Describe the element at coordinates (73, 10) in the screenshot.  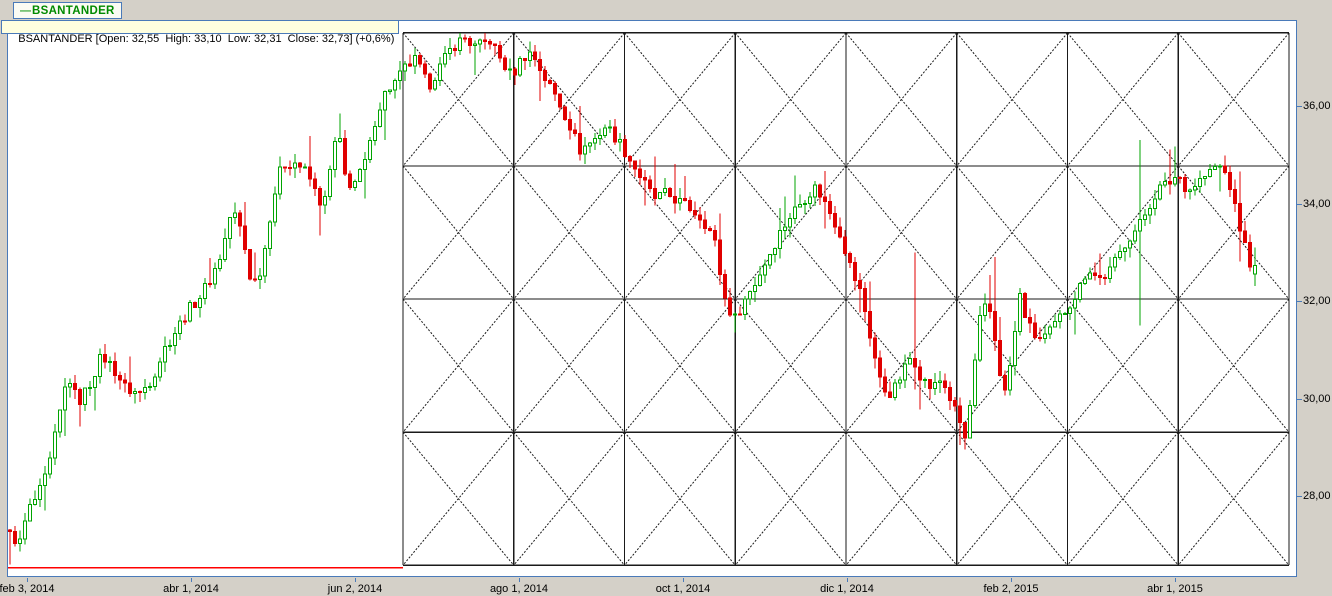
I see `symbol-tab-label: BSANTANDER` at that location.